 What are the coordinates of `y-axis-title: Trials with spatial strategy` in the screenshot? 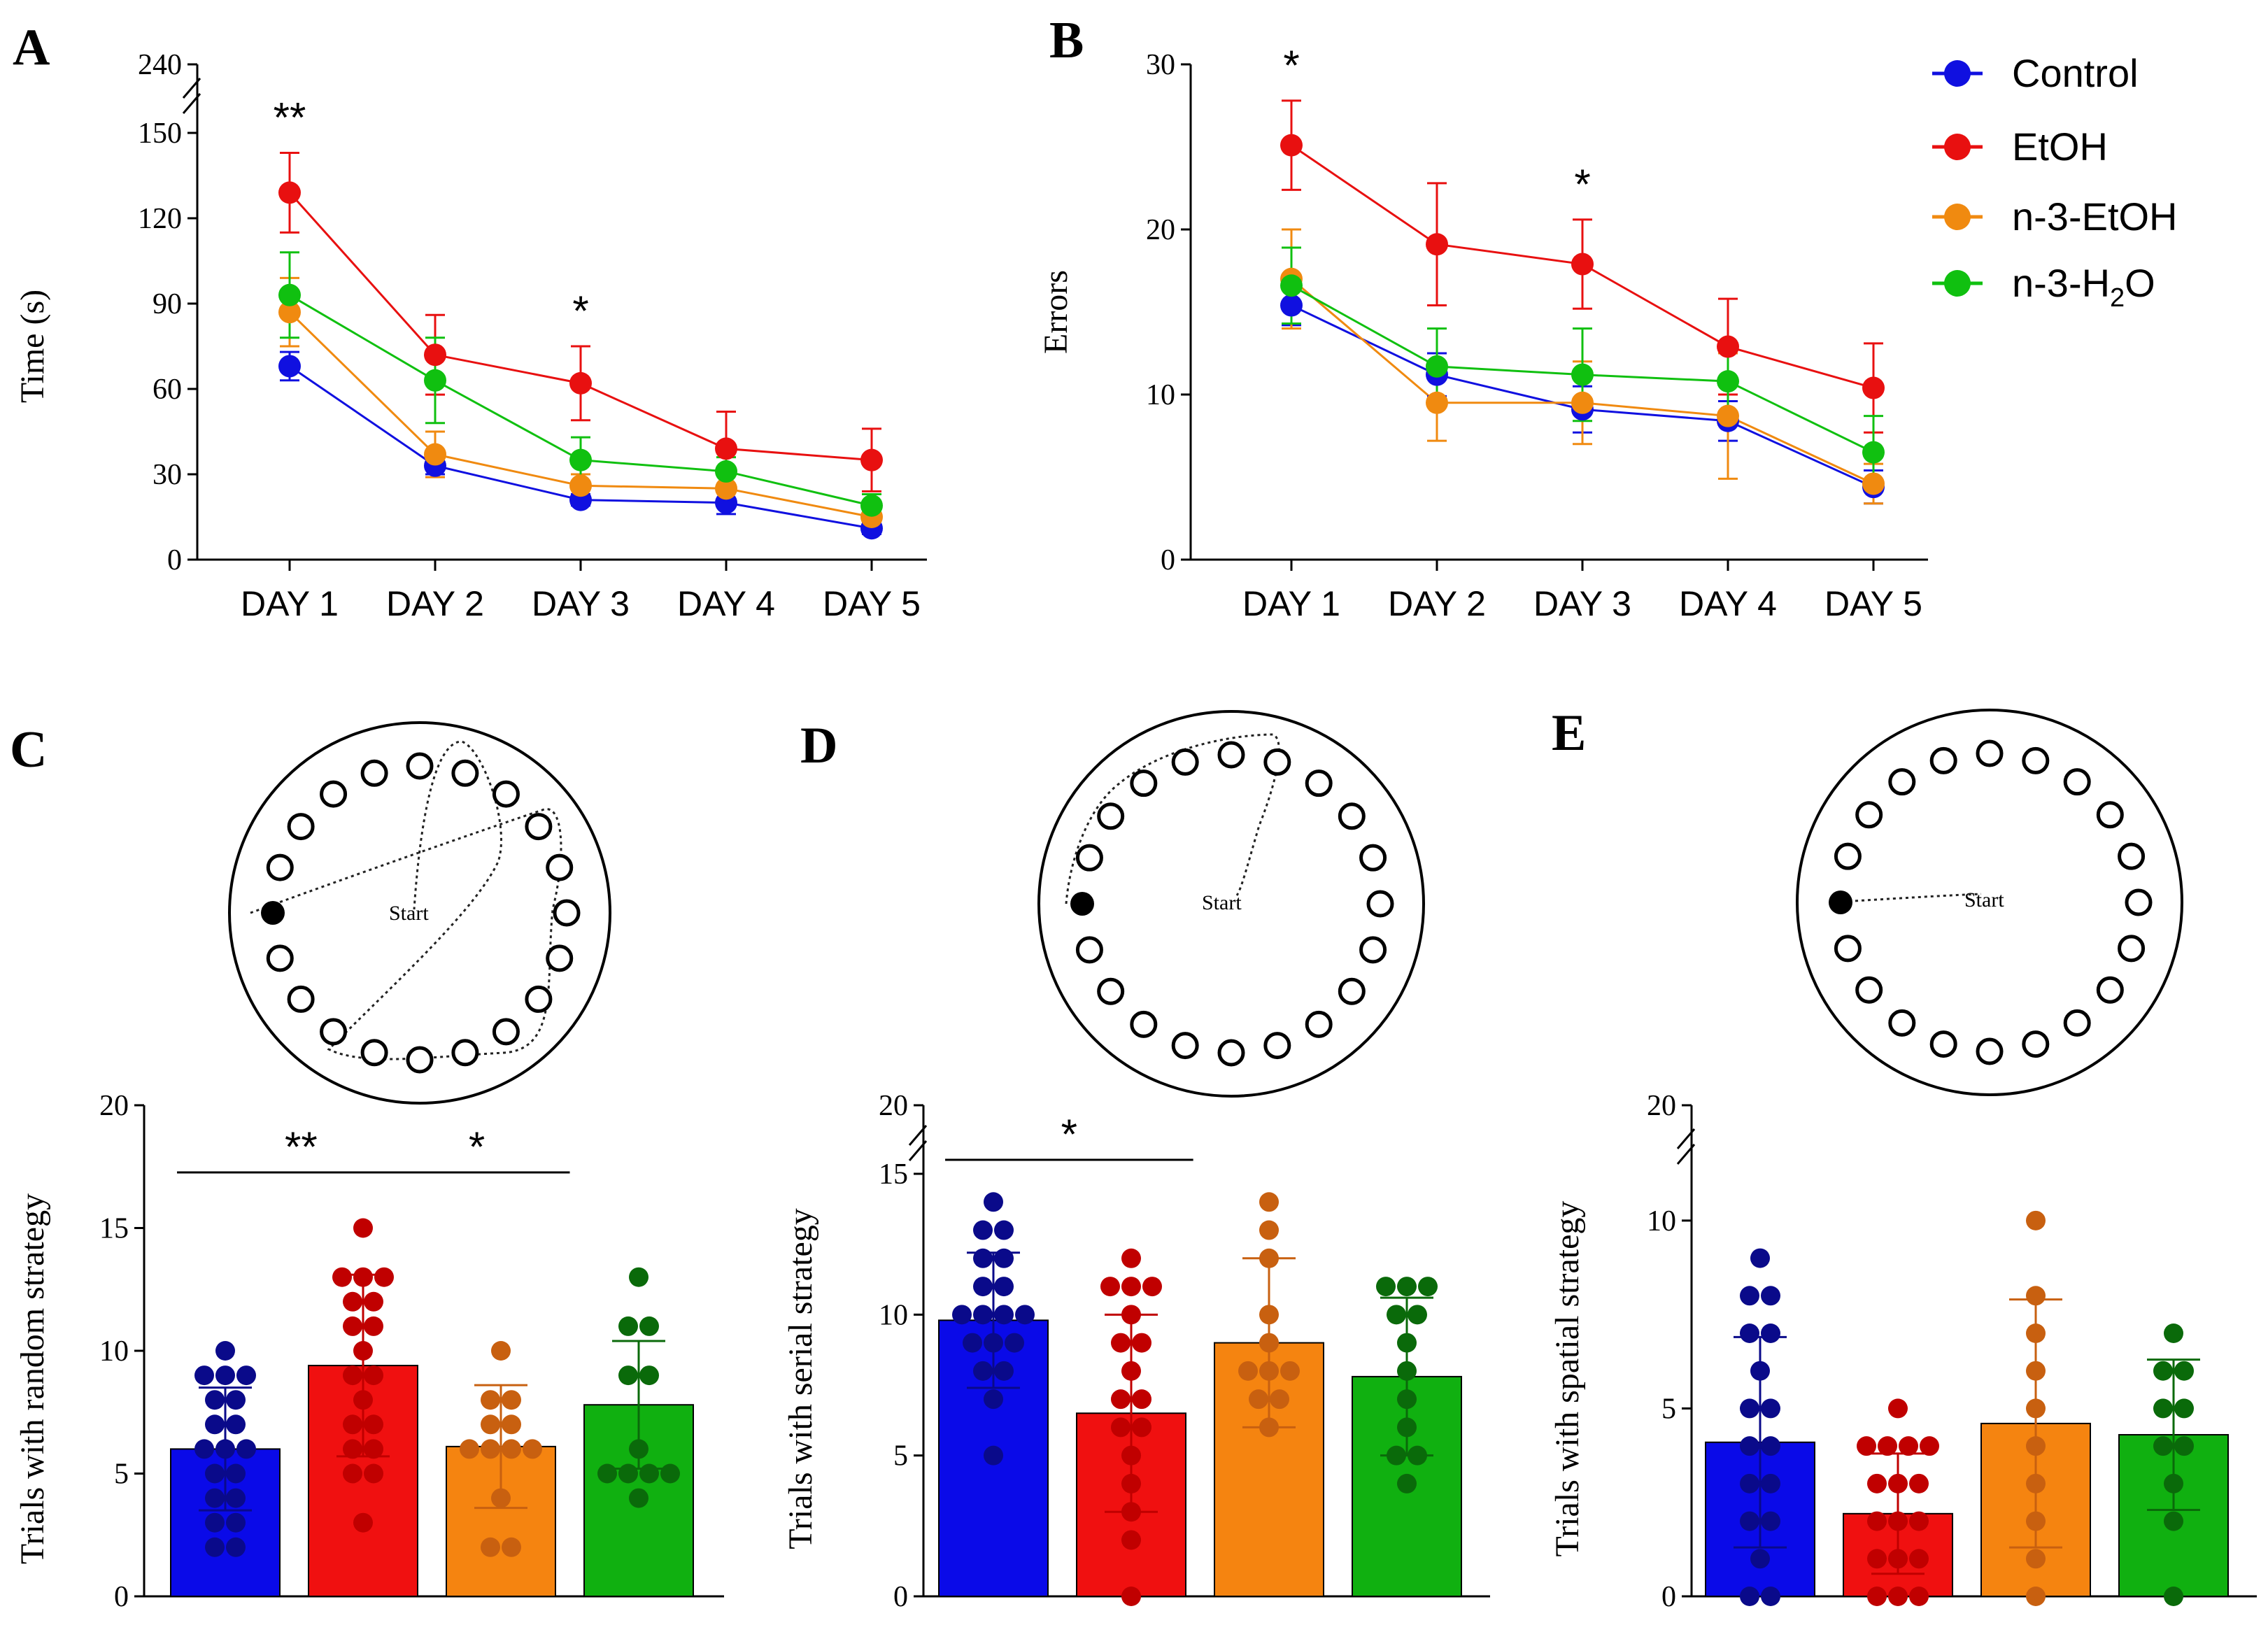 It's located at (1567, 1379).